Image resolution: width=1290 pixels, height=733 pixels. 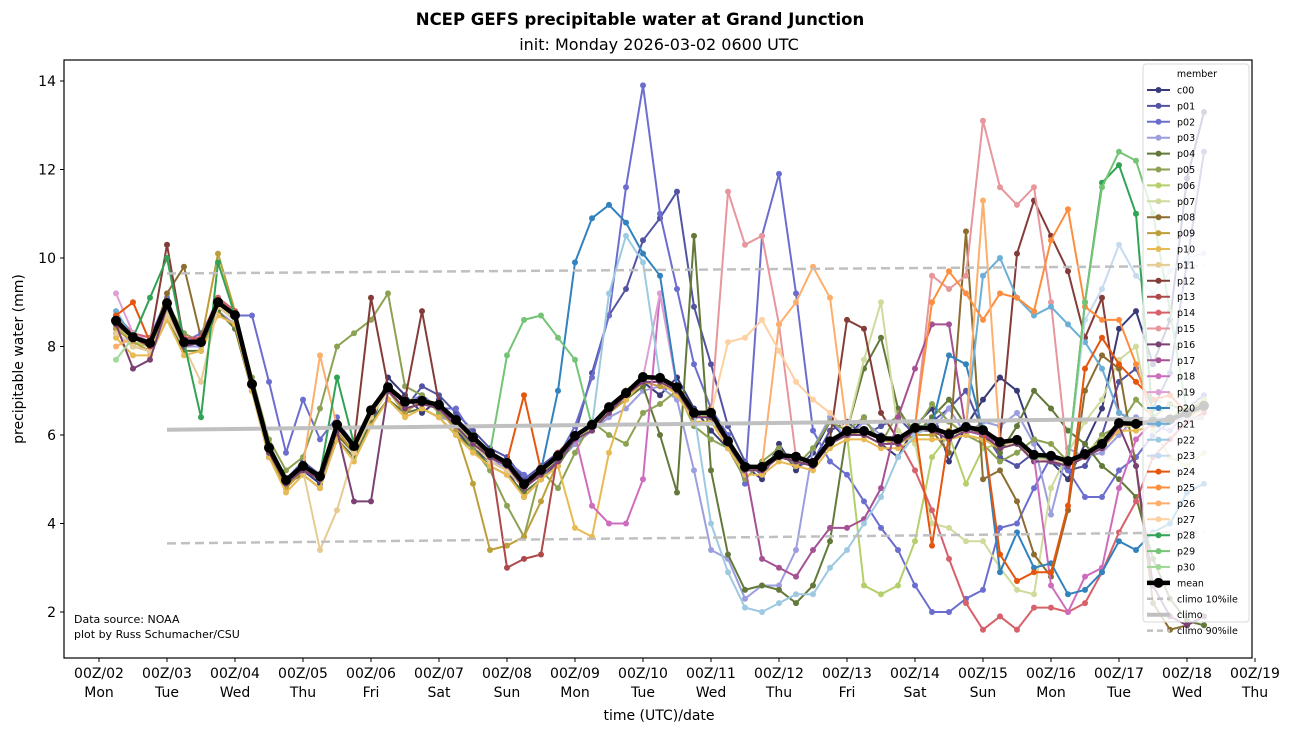 What do you see at coordinates (1171, 106) in the screenshot?
I see `legend-entry-p01: p01` at bounding box center [1171, 106].